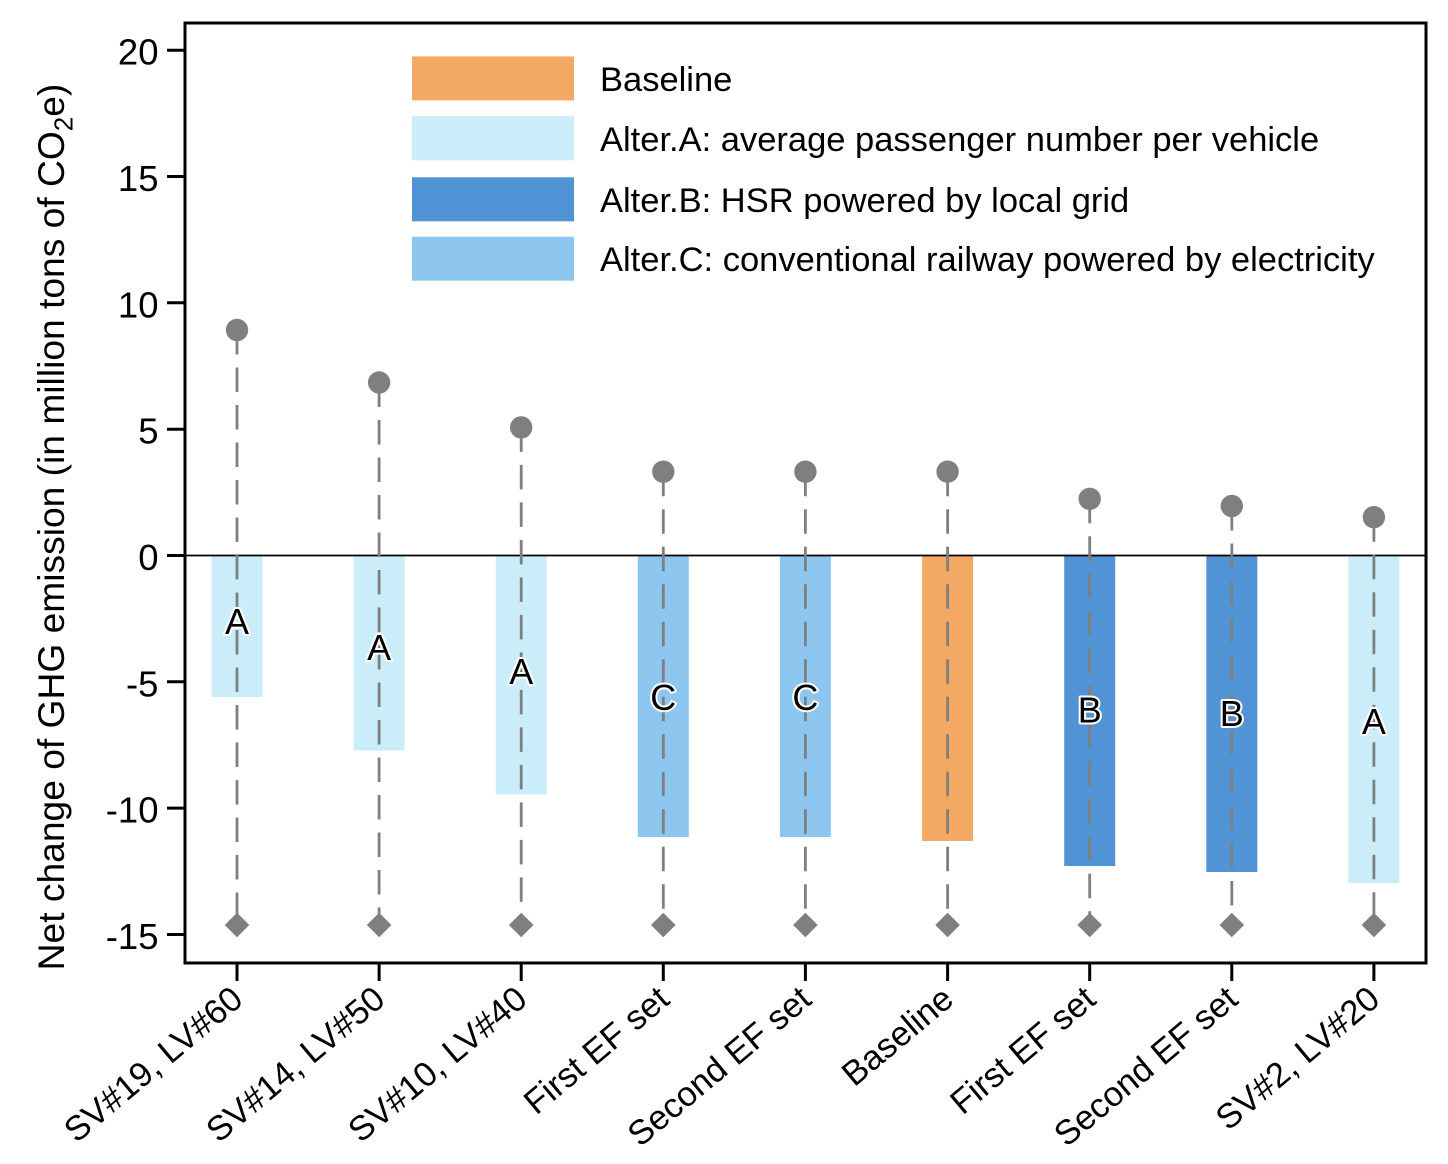 This screenshot has width=1448, height=1164. I want to click on svg-text: 5, so click(148, 431).